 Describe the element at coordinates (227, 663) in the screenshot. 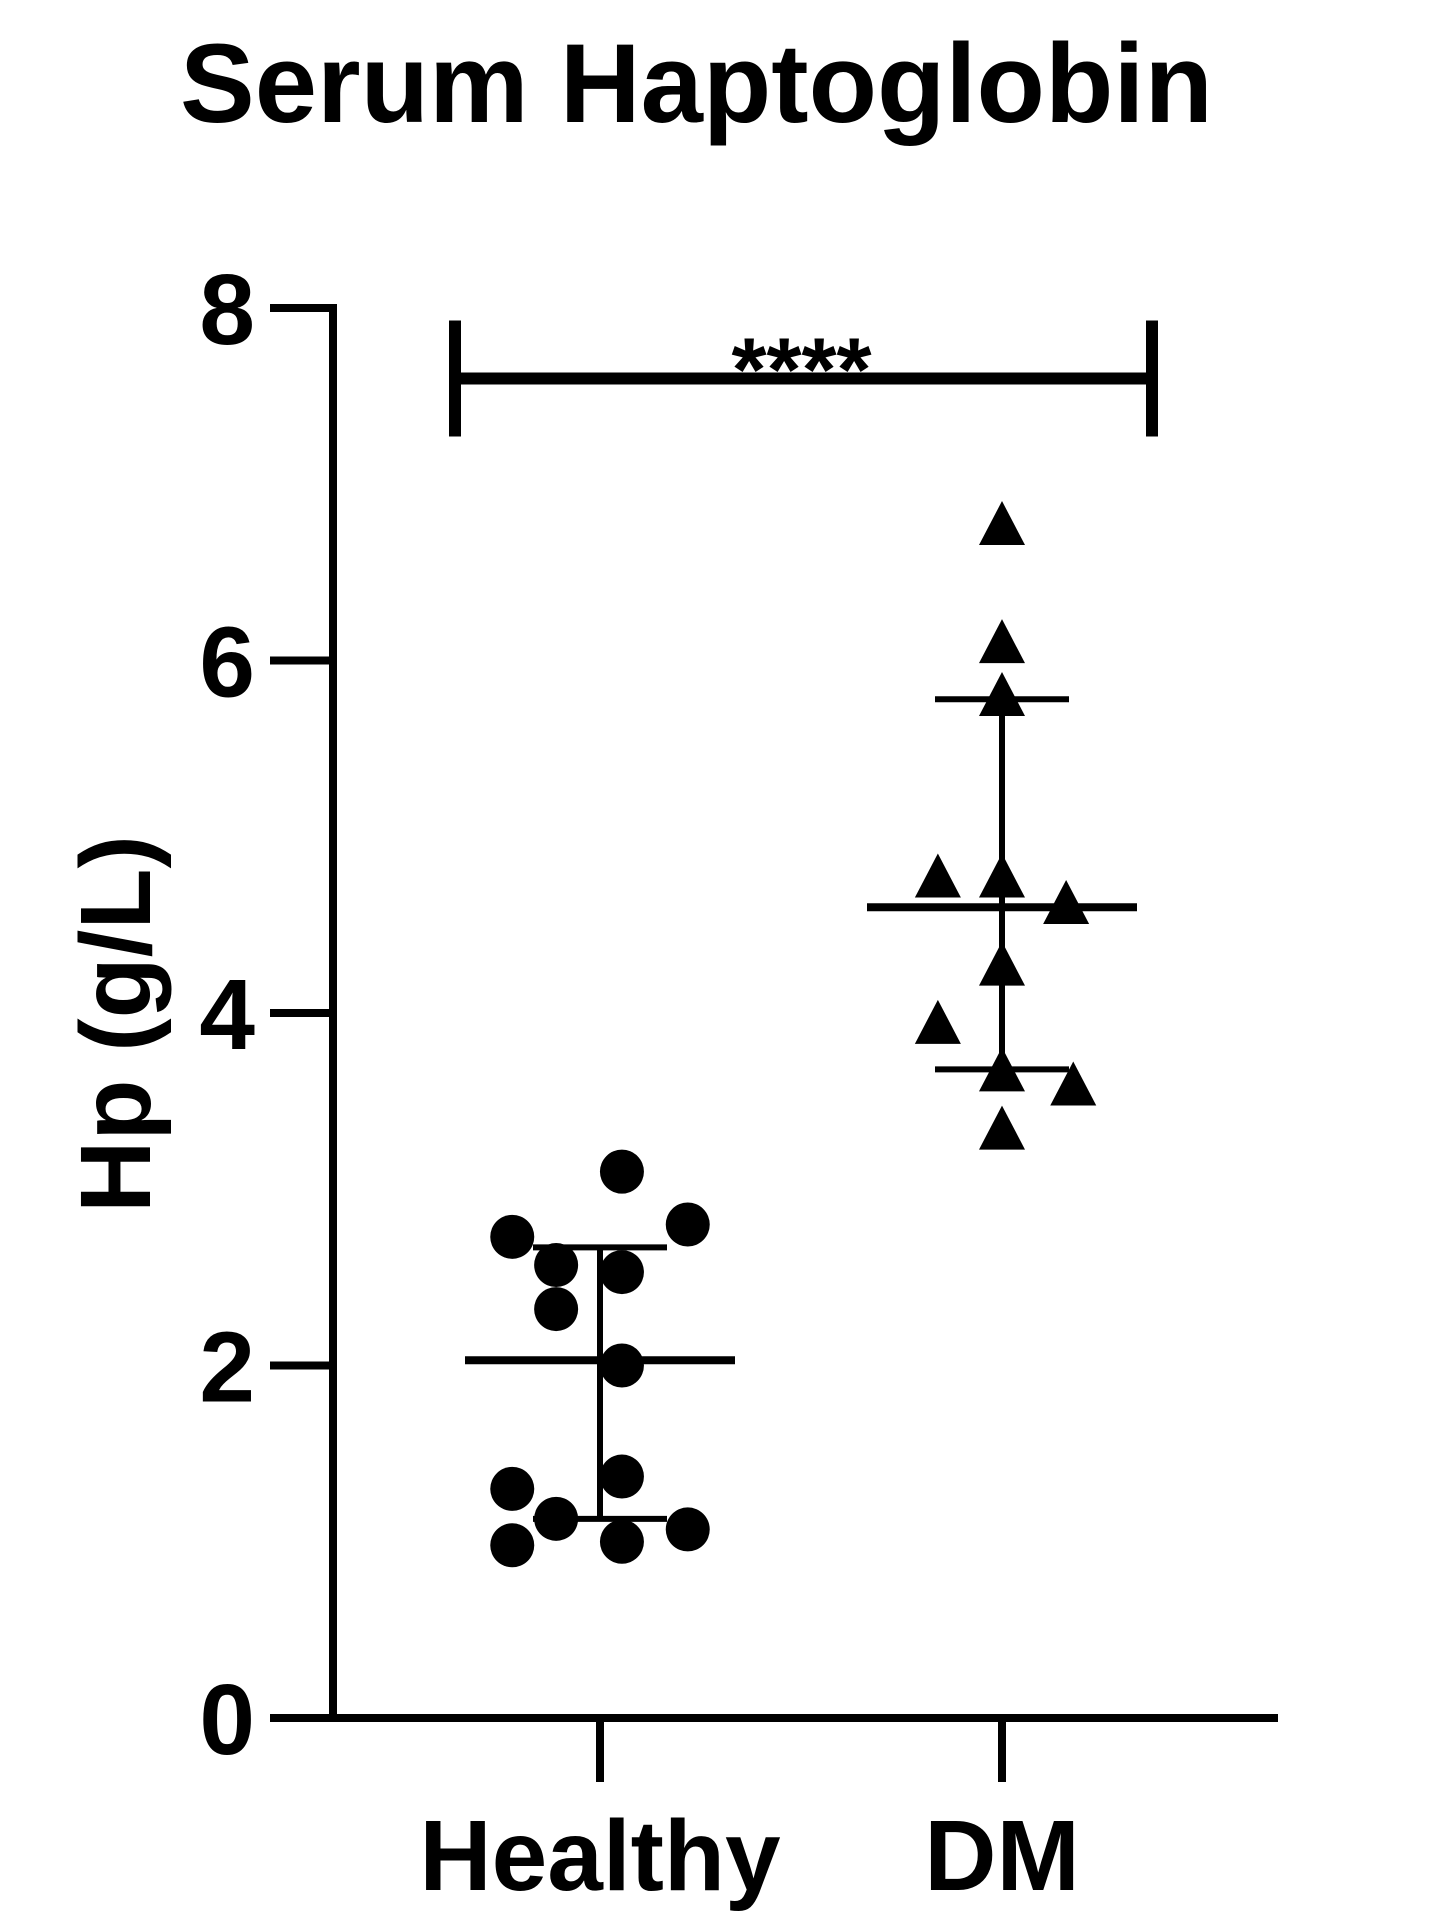

I see `y-tick-label: 6` at that location.